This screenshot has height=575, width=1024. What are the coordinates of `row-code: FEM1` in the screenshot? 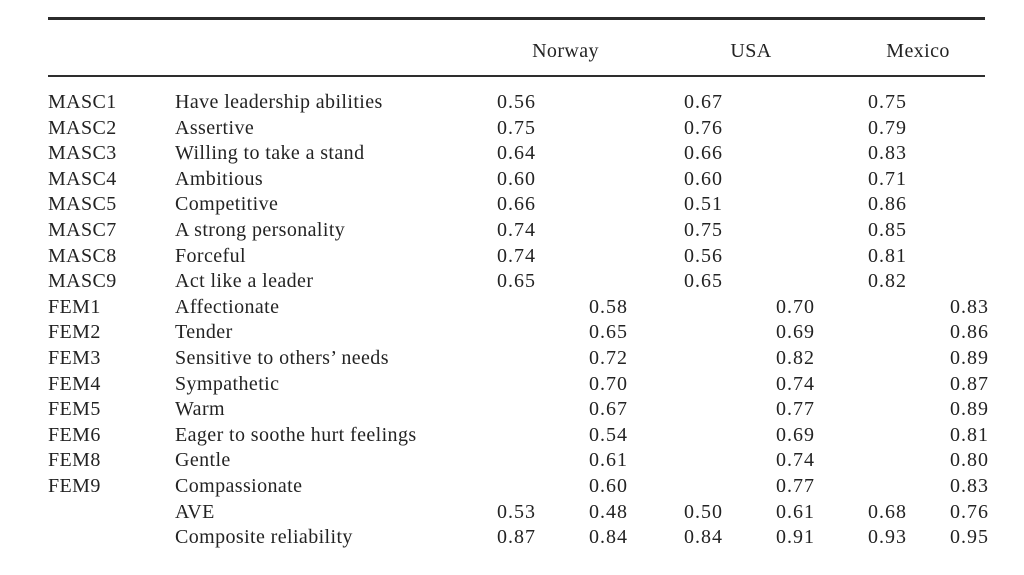 It's located at (74, 306).